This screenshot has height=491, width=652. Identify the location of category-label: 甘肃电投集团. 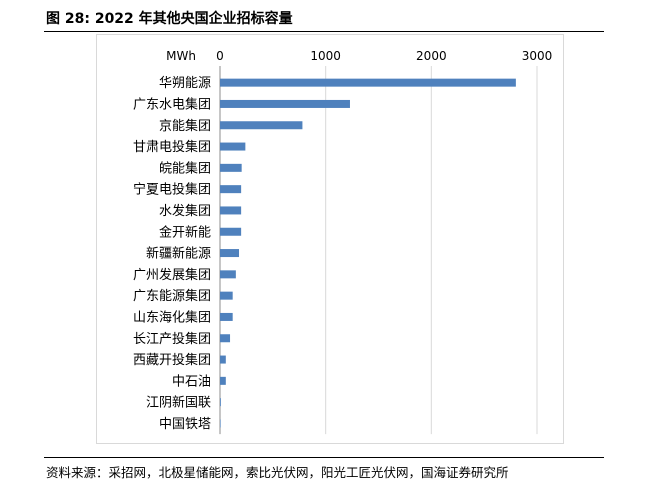
(172, 147).